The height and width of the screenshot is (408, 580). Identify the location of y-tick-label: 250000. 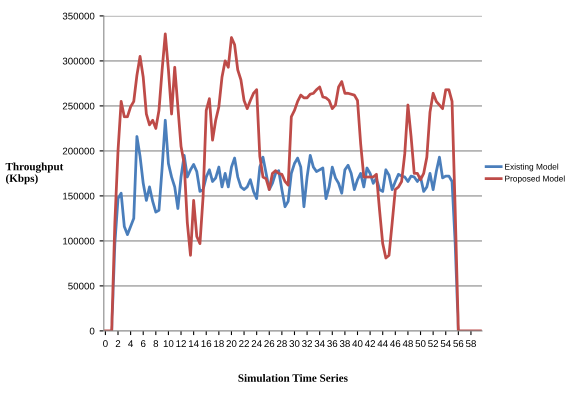
(78, 106).